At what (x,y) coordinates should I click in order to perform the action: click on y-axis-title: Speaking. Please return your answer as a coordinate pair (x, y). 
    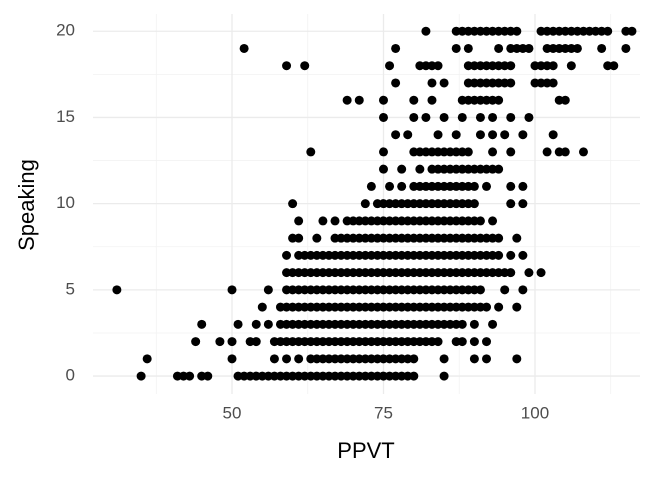
    Looking at the image, I should click on (26, 205).